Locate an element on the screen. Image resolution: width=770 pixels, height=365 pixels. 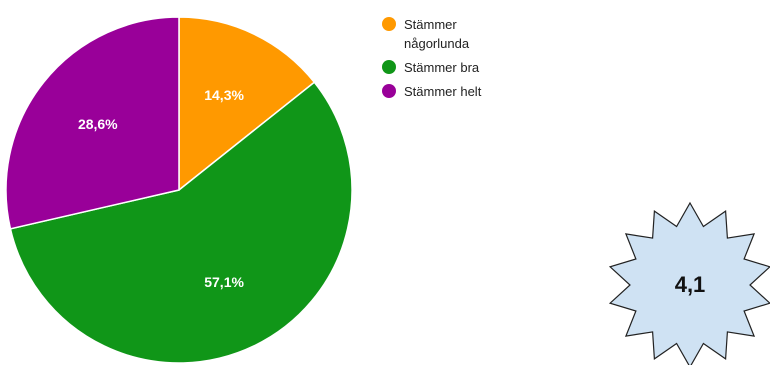
score-value: 4,1 is located at coordinates (690, 284).